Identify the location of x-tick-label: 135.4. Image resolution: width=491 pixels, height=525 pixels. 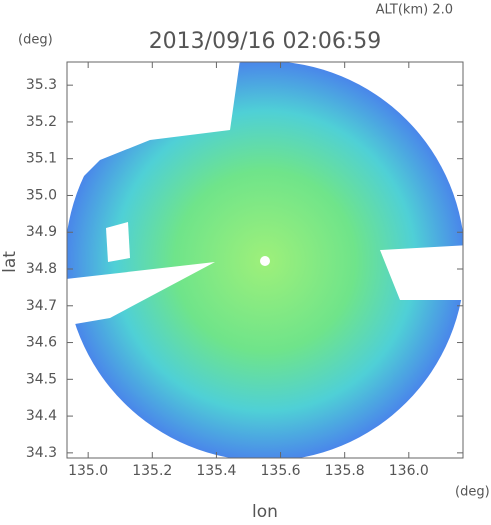
(216, 471).